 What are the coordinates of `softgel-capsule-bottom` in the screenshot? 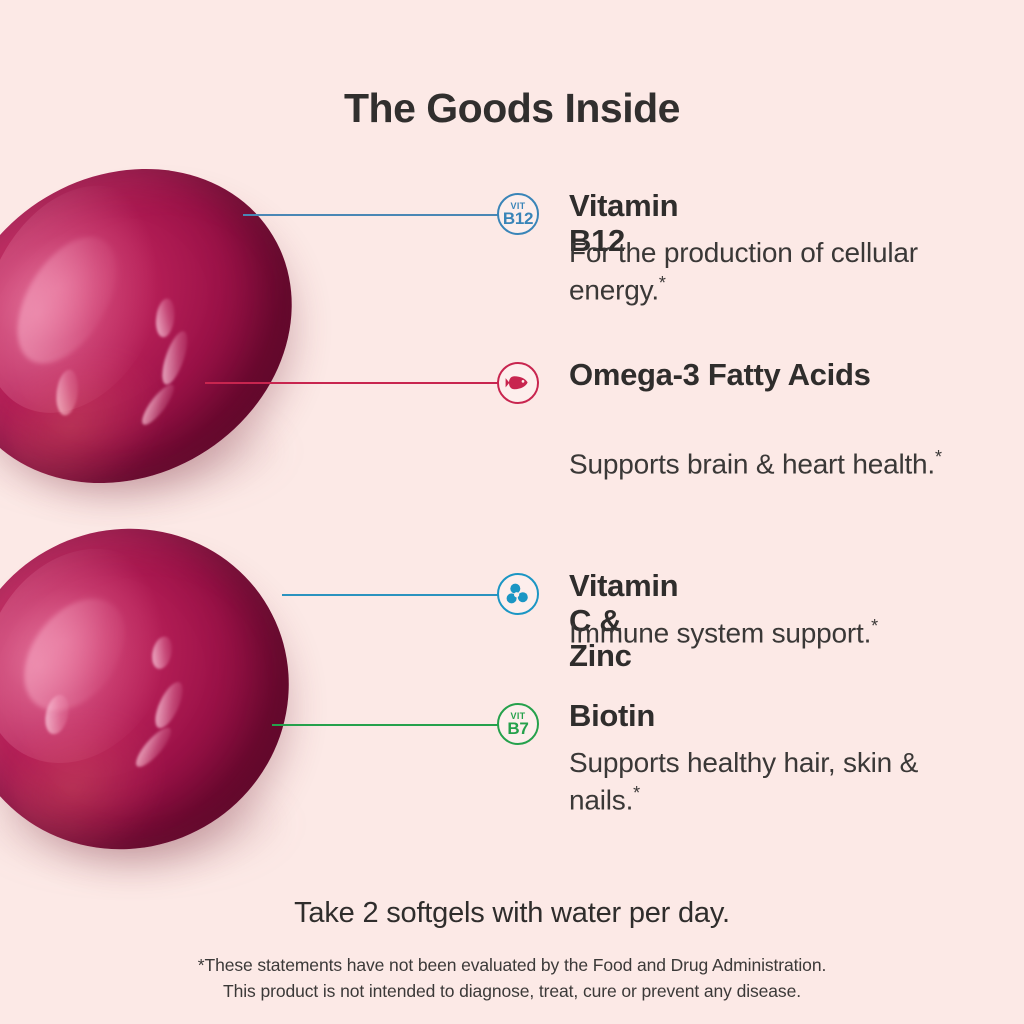 It's located at (172, 689).